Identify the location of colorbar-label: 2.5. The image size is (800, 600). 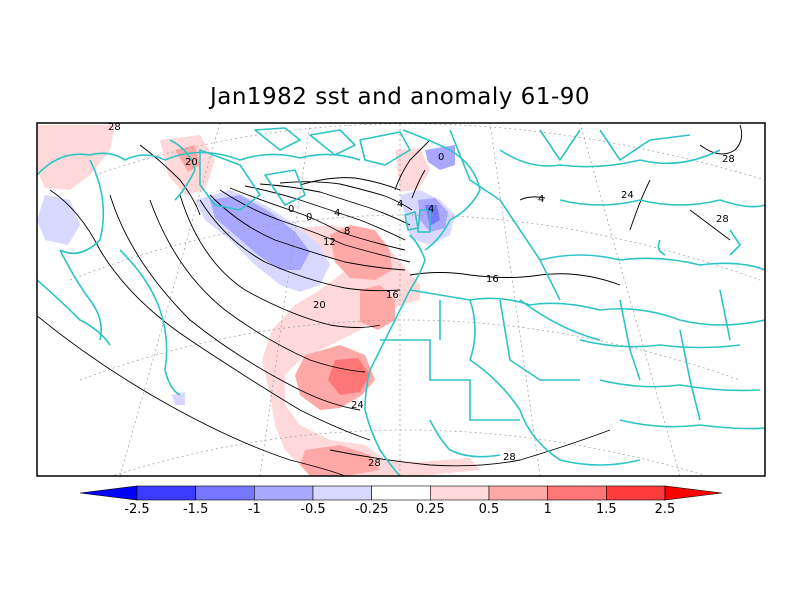
(665, 509).